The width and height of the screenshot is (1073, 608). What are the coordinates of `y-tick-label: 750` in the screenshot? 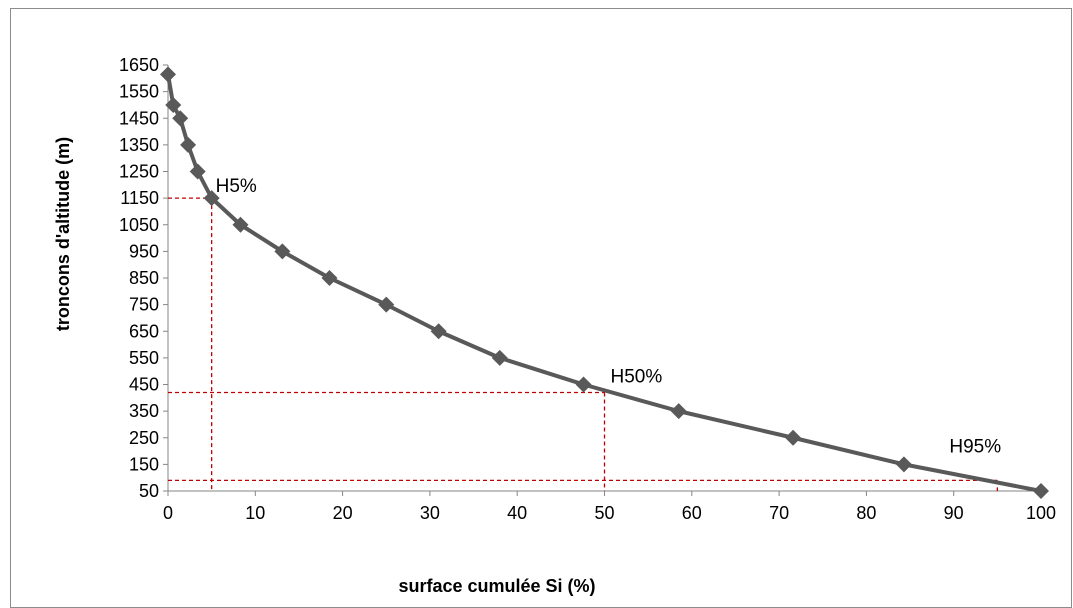 It's located at (144, 305).